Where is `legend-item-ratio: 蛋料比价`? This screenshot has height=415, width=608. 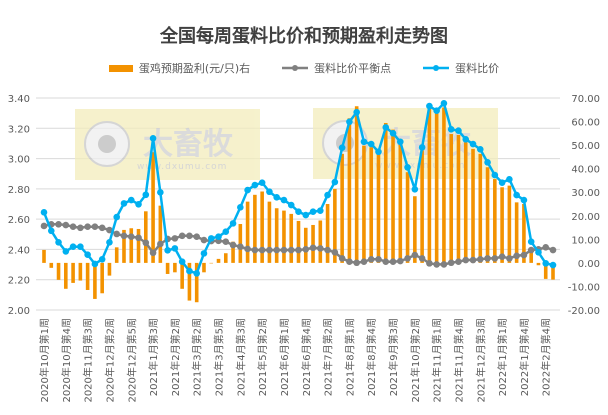
legend-item-ratio: 蛋料比价 is located at coordinates (461, 68).